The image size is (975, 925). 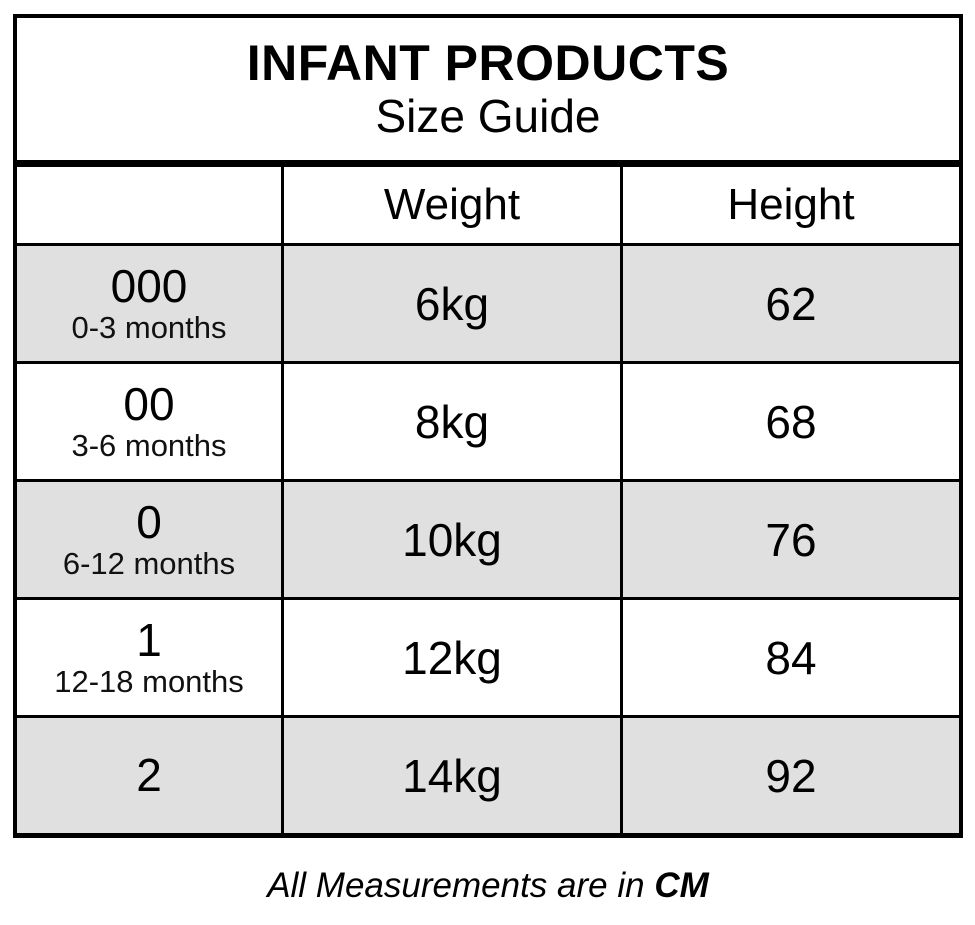 I want to click on size-code: 00, so click(x=149, y=403).